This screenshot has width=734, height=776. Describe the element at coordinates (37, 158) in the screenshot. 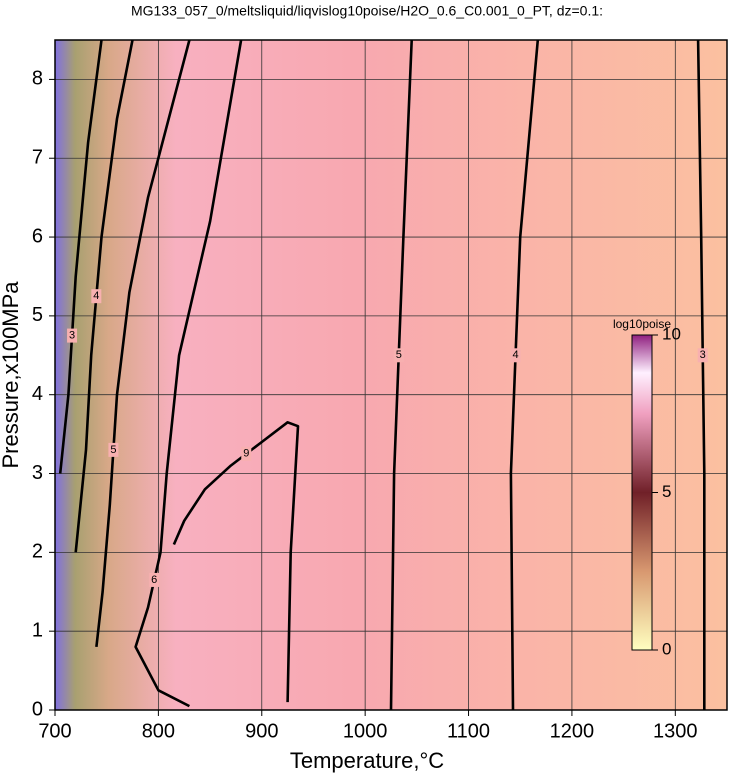

I see `y-tick-label: 7` at that location.